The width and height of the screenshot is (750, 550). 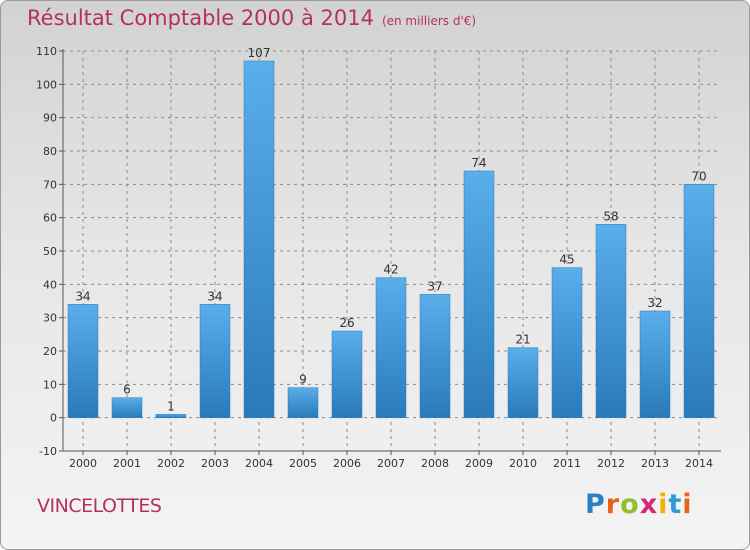 I want to click on y-tick-label: -10, so click(x=48, y=451).